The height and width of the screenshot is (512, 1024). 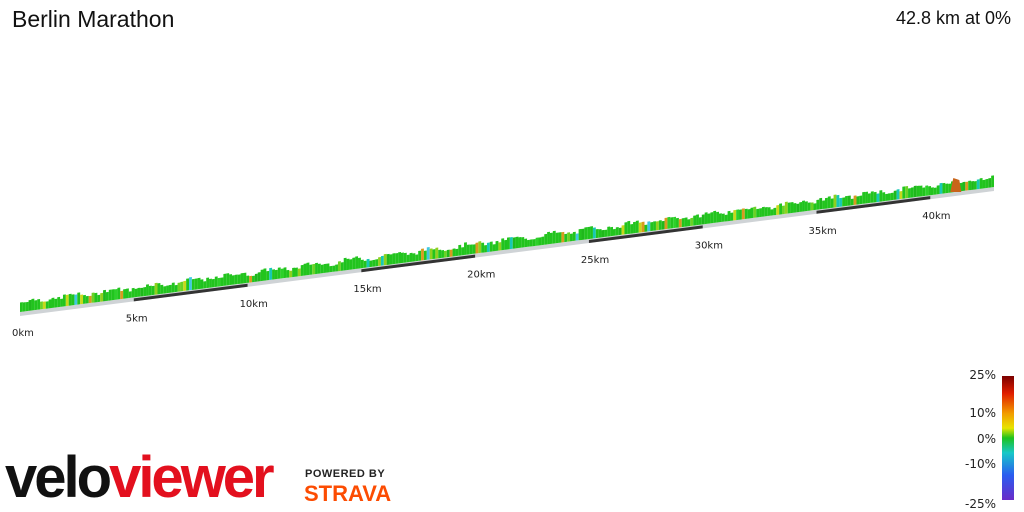 I want to click on gradient-color-scale, so click(x=1008, y=438).